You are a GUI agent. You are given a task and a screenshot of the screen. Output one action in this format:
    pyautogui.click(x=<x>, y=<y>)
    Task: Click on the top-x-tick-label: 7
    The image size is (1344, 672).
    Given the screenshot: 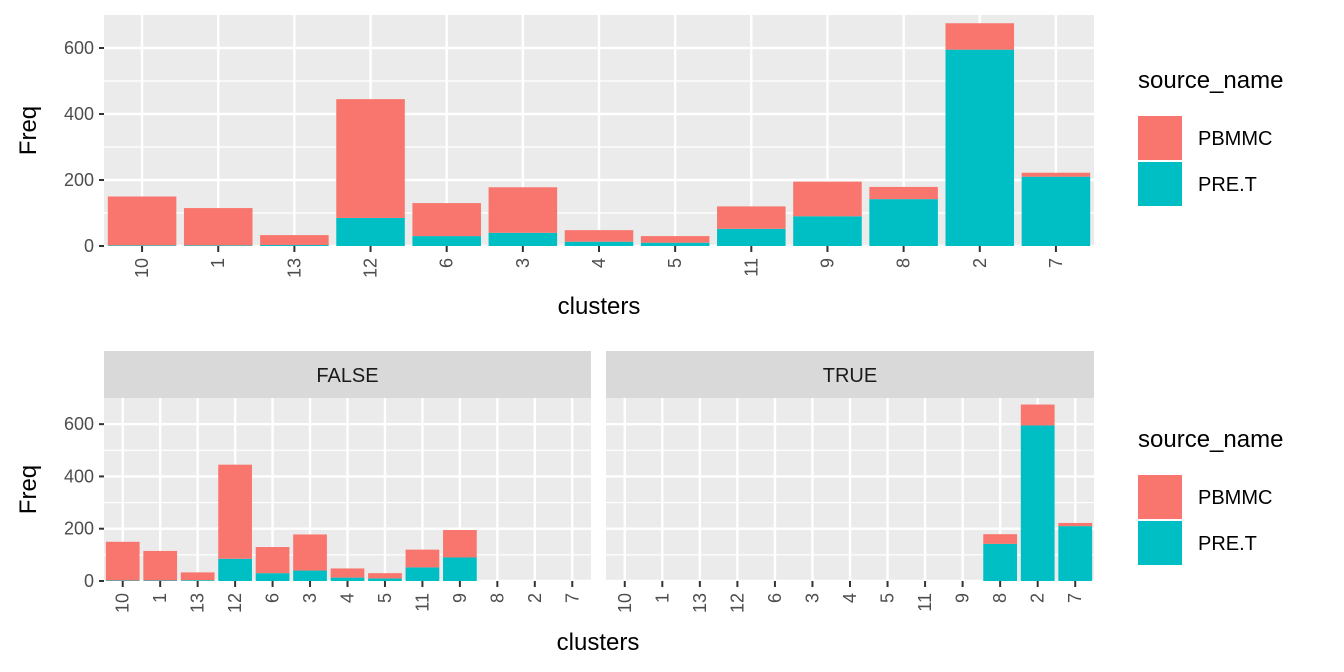 What is the action you would take?
    pyautogui.click(x=1056, y=263)
    